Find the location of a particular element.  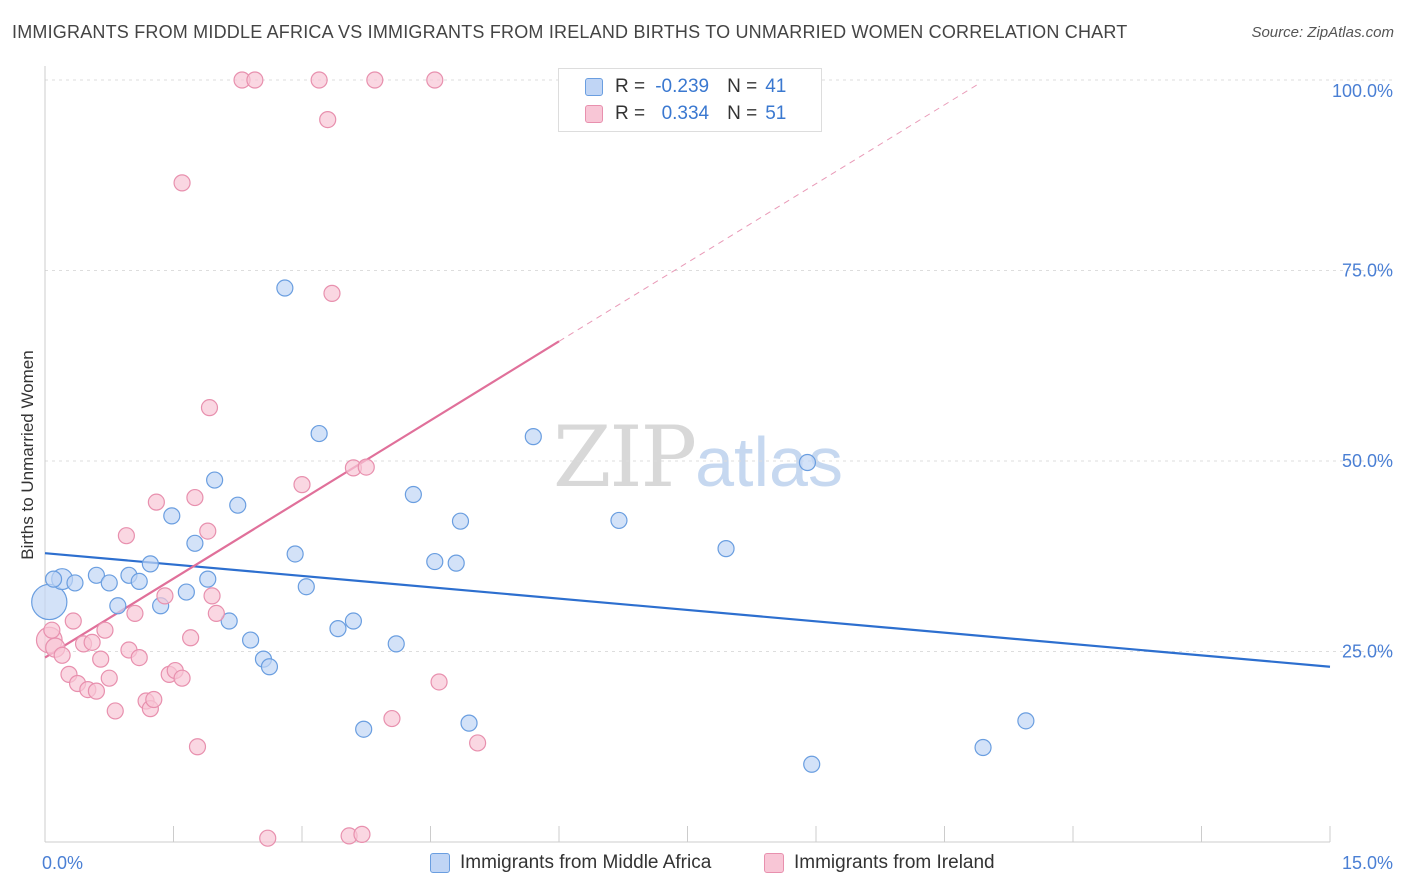

x-tick-label: 0.0% is located at coordinates (62, 863).